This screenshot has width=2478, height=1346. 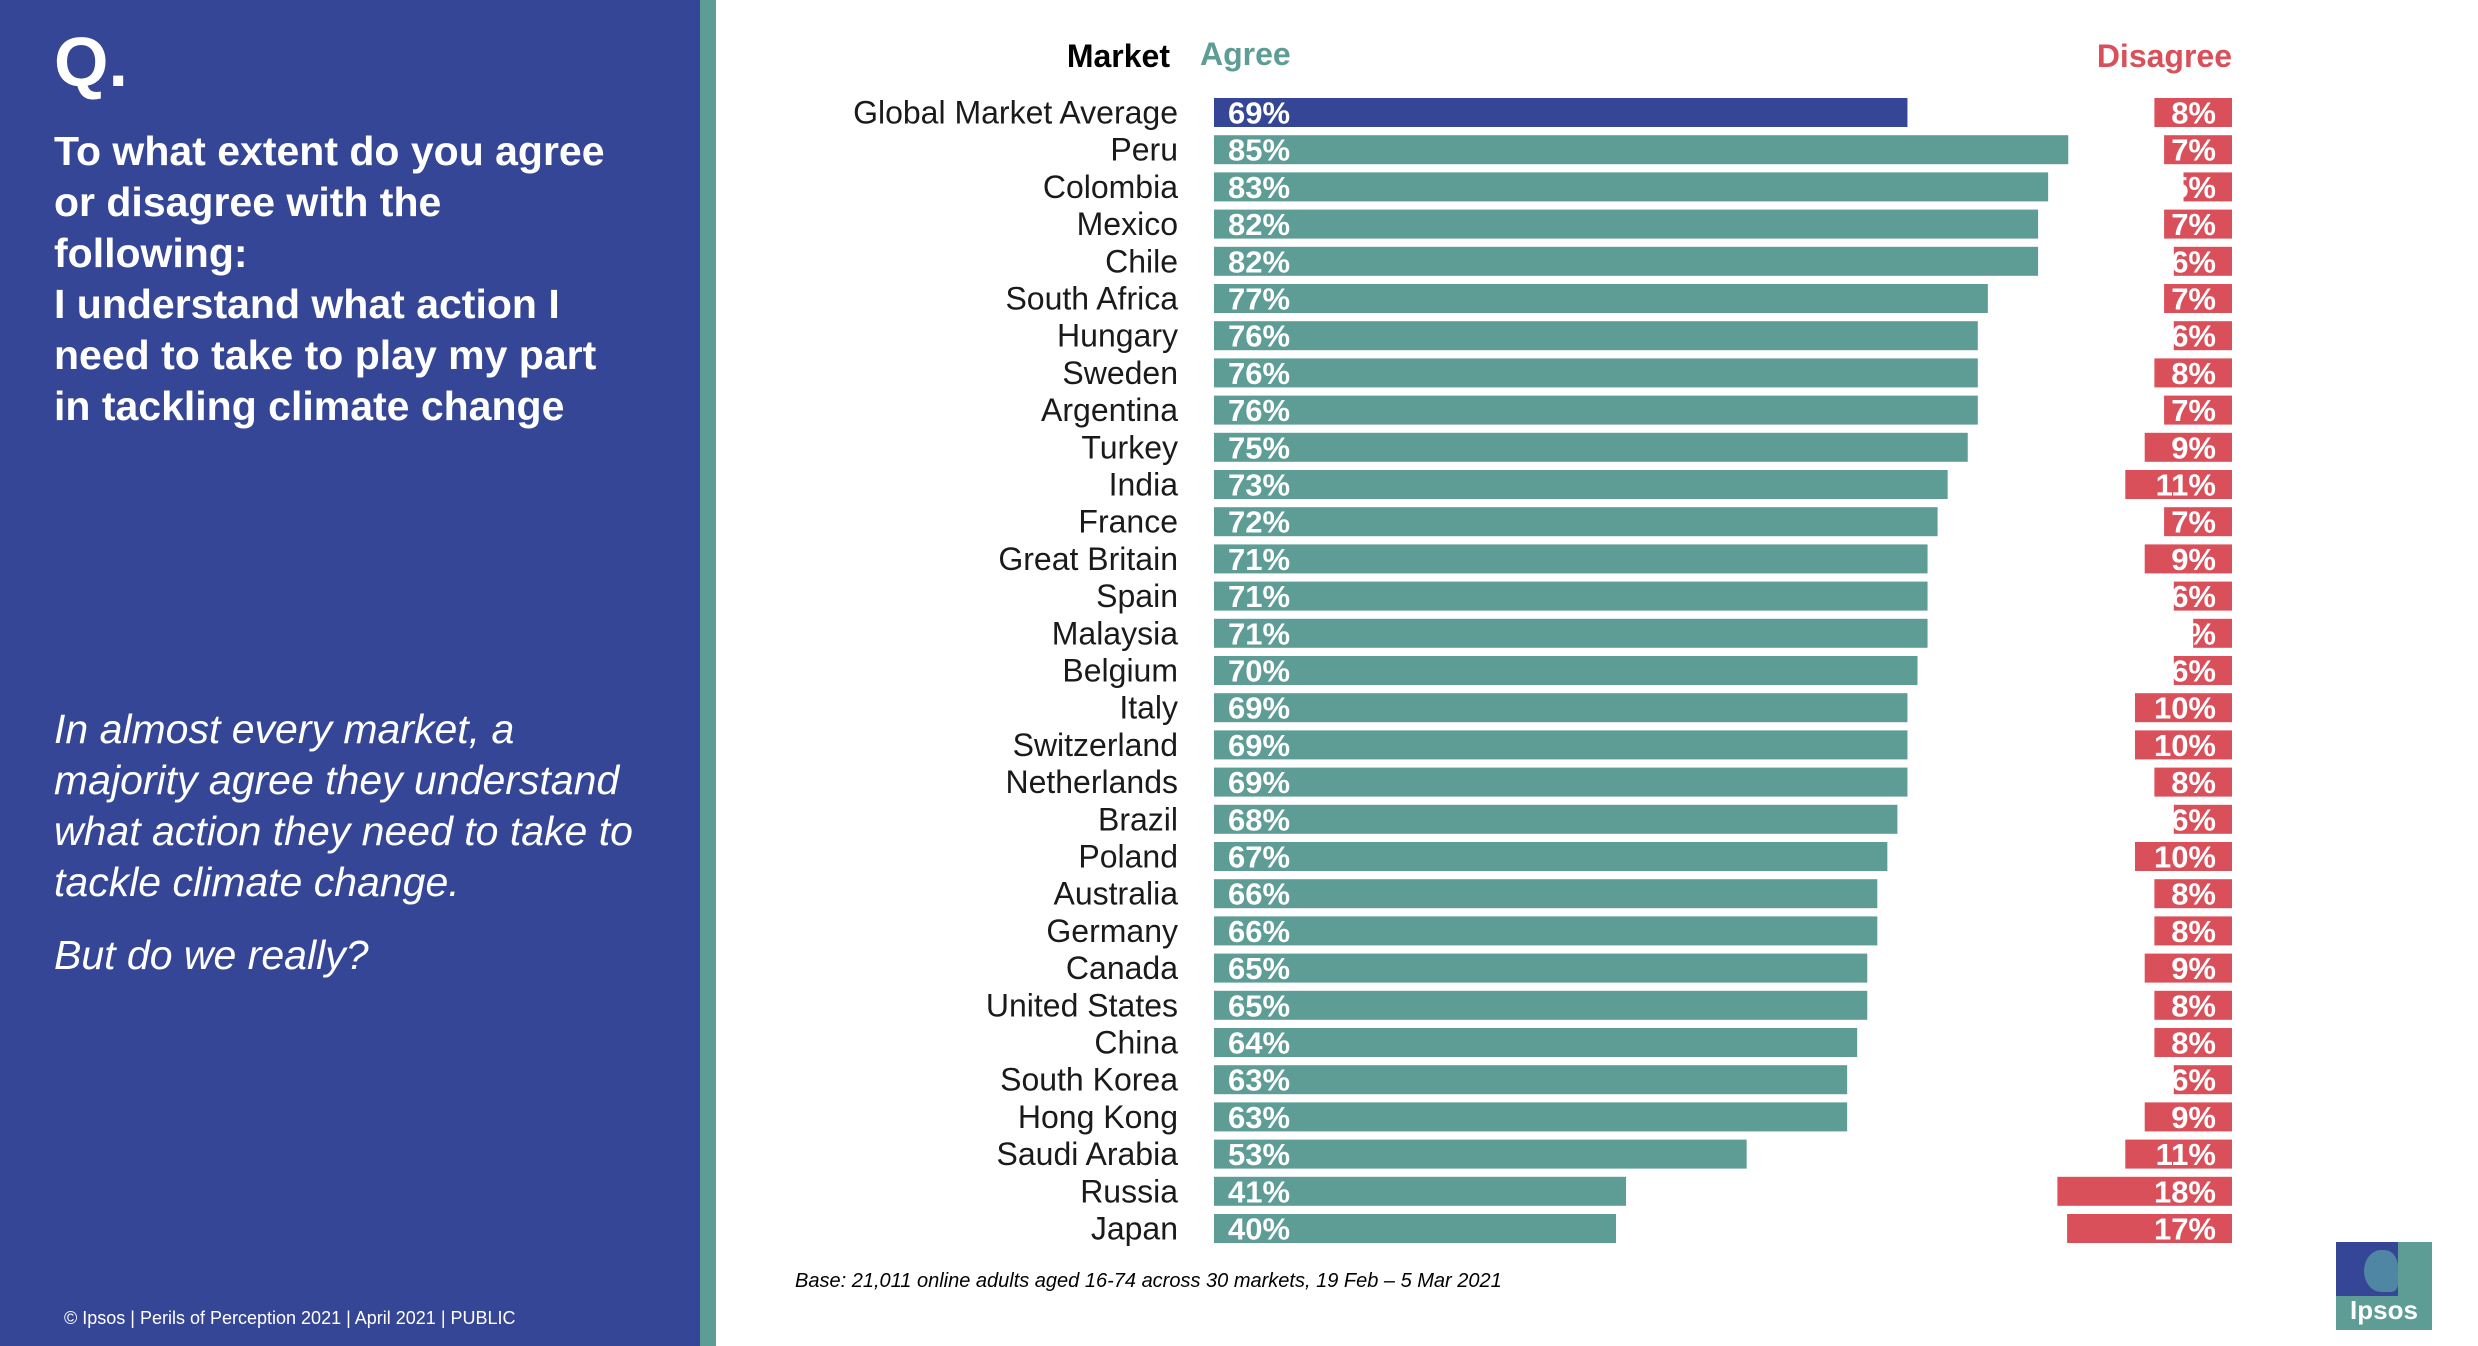 What do you see at coordinates (1259, 447) in the screenshot?
I see `agree-value-label: 75%` at bounding box center [1259, 447].